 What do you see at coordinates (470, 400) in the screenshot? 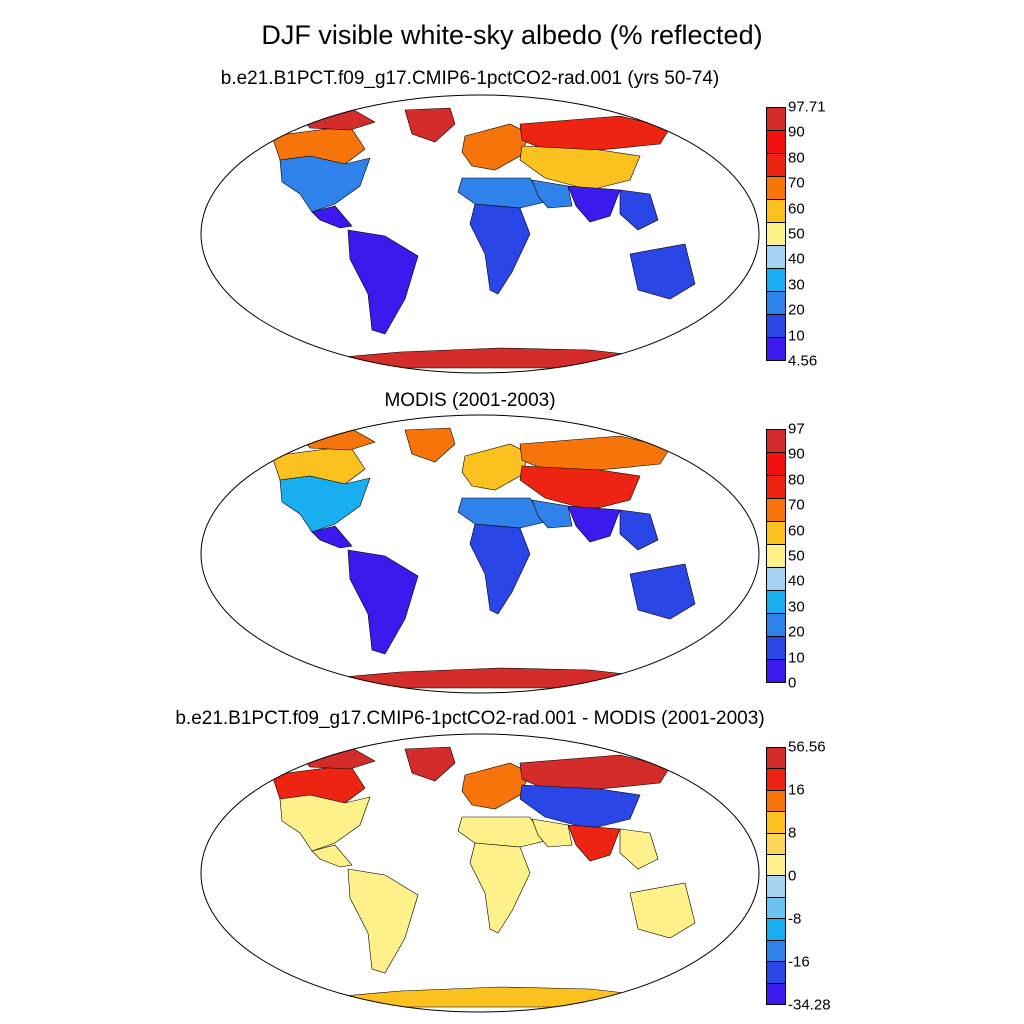
I see `panel-title-obs: MODIS (2001-2003)` at bounding box center [470, 400].